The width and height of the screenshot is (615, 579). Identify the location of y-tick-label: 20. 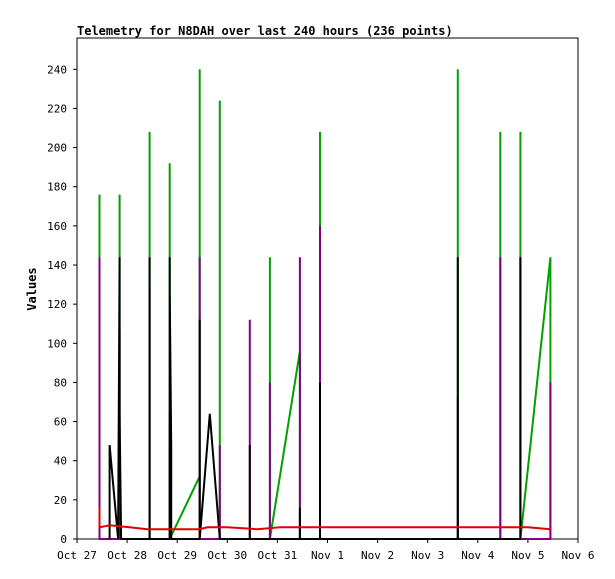
(60, 500).